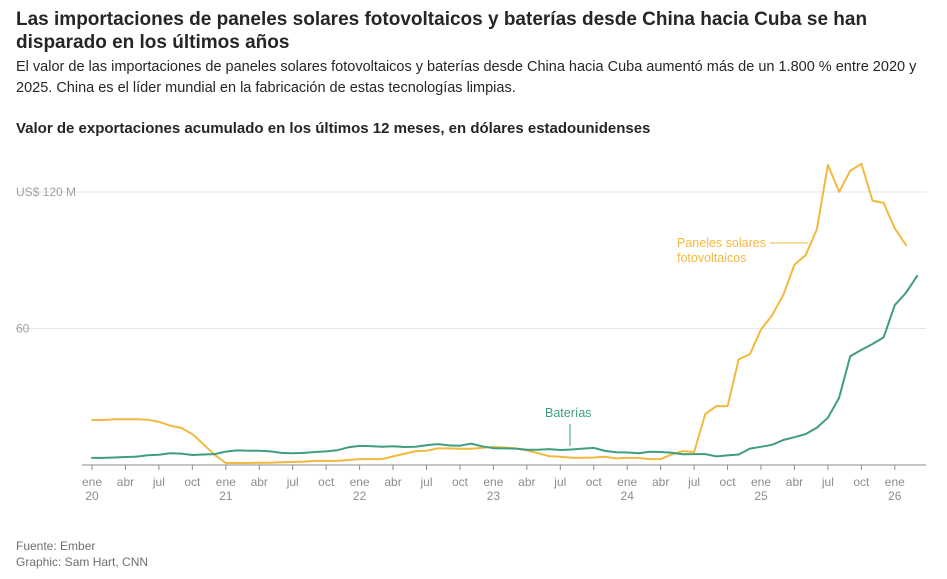 The height and width of the screenshot is (579, 947). Describe the element at coordinates (360, 496) in the screenshot. I see `x-tick-label-2022-01-year: 22` at that location.